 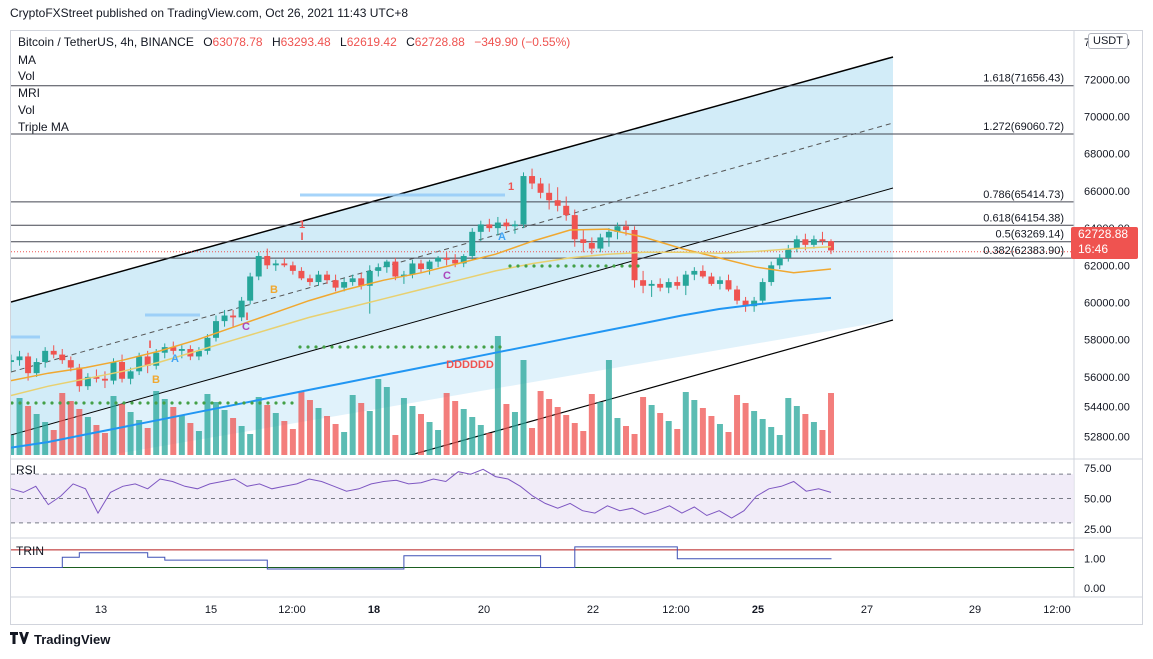 What do you see at coordinates (1098, 469) in the screenshot?
I see `rsi-tick: 75.00` at bounding box center [1098, 469].